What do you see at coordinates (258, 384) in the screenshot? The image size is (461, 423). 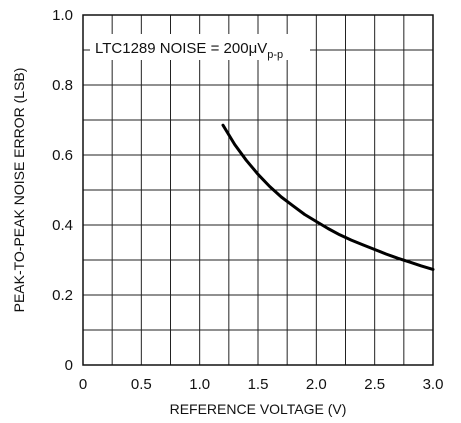 I see `x-tick-label: 1.5` at bounding box center [258, 384].